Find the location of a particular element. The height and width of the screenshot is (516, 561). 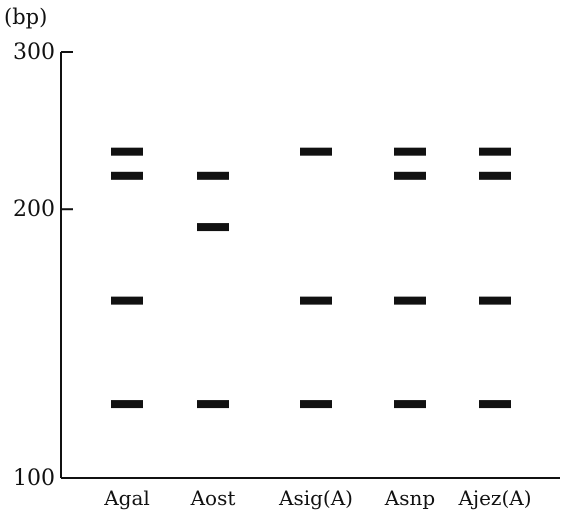

y-axis-unit-label: (bp) is located at coordinates (25, 17).